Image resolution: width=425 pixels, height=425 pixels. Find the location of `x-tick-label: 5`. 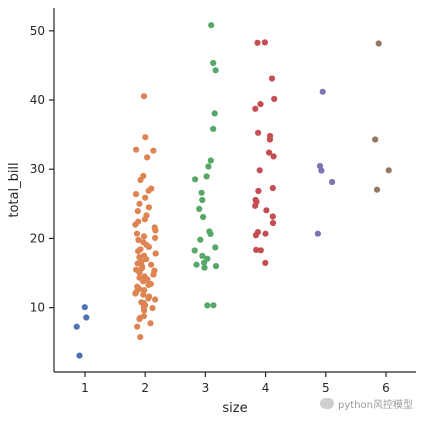

x-tick-label: 5 is located at coordinates (326, 388).